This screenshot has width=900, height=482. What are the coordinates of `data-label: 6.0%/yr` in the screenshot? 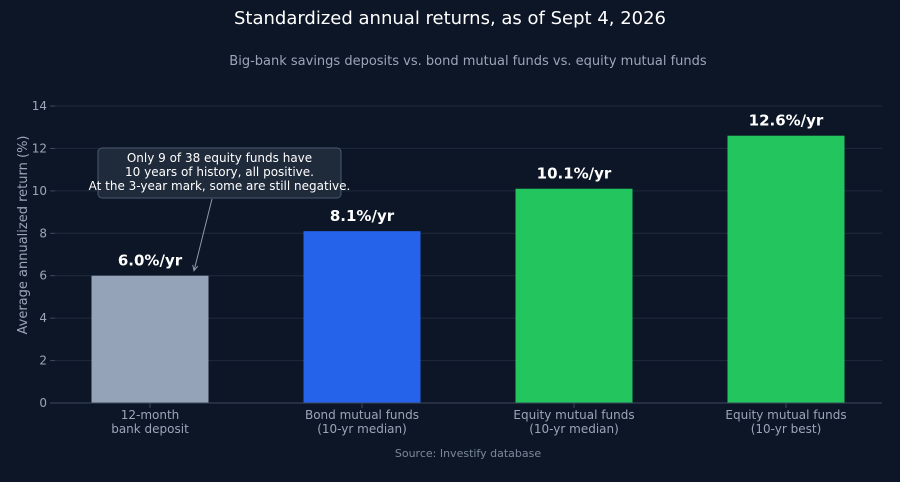 It's located at (150, 261).